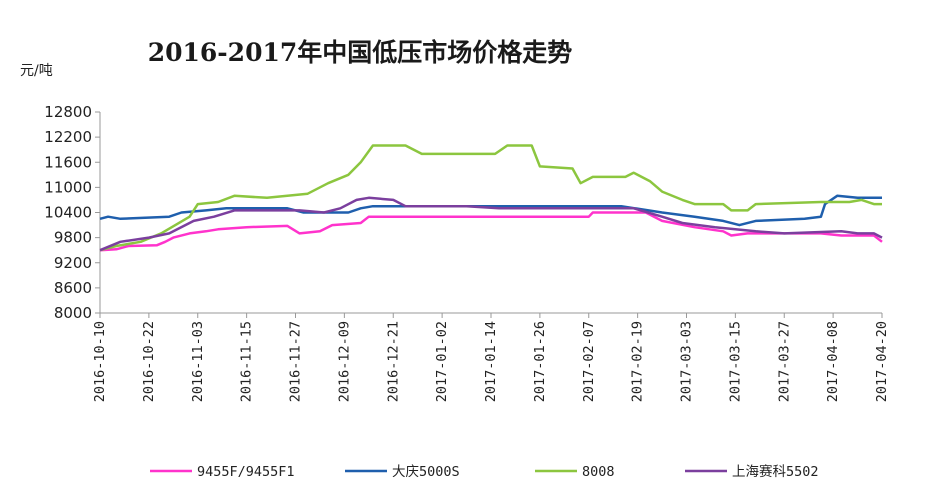 The width and height of the screenshot is (934, 500). I want to click on x-tick-label: 2017-02-07, so click(589, 361).